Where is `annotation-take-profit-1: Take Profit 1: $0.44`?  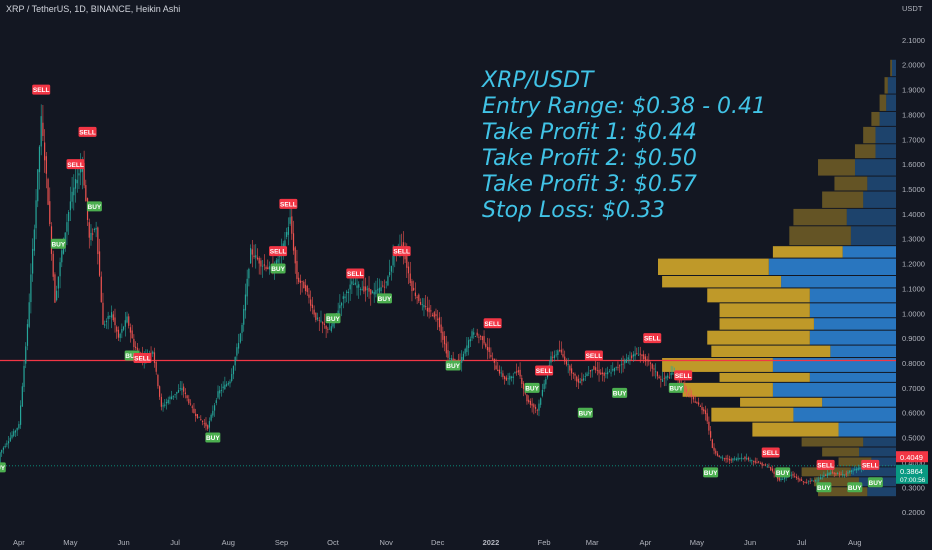
annotation-take-profit-1: Take Profit 1: $0.44 is located at coordinates (589, 132).